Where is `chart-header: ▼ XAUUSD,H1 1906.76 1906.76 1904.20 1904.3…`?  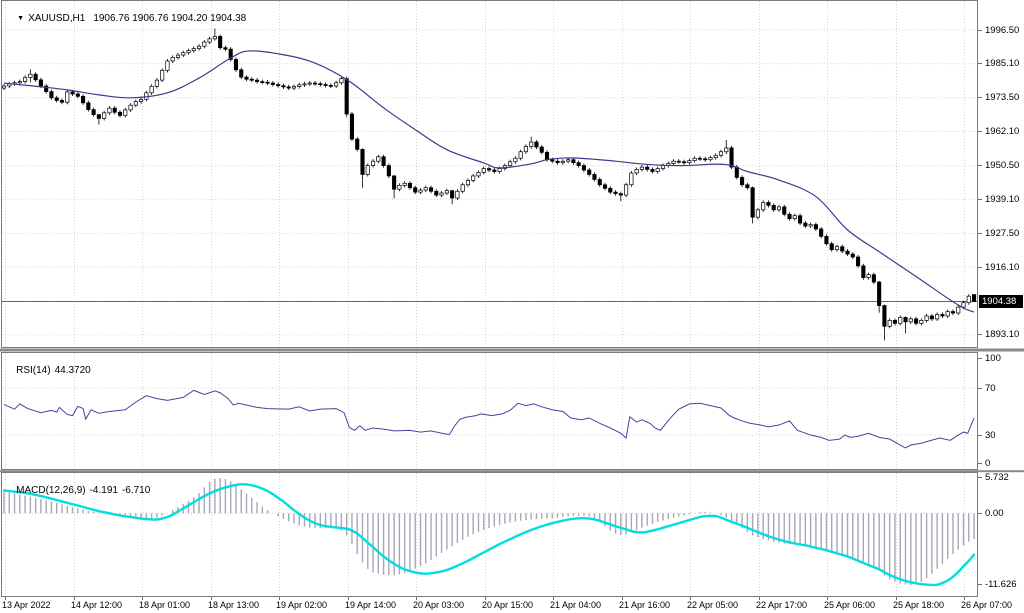
chart-header: ▼ XAUUSD,H1 1906.76 1906.76 1904.20 1904.3… is located at coordinates (126, 18).